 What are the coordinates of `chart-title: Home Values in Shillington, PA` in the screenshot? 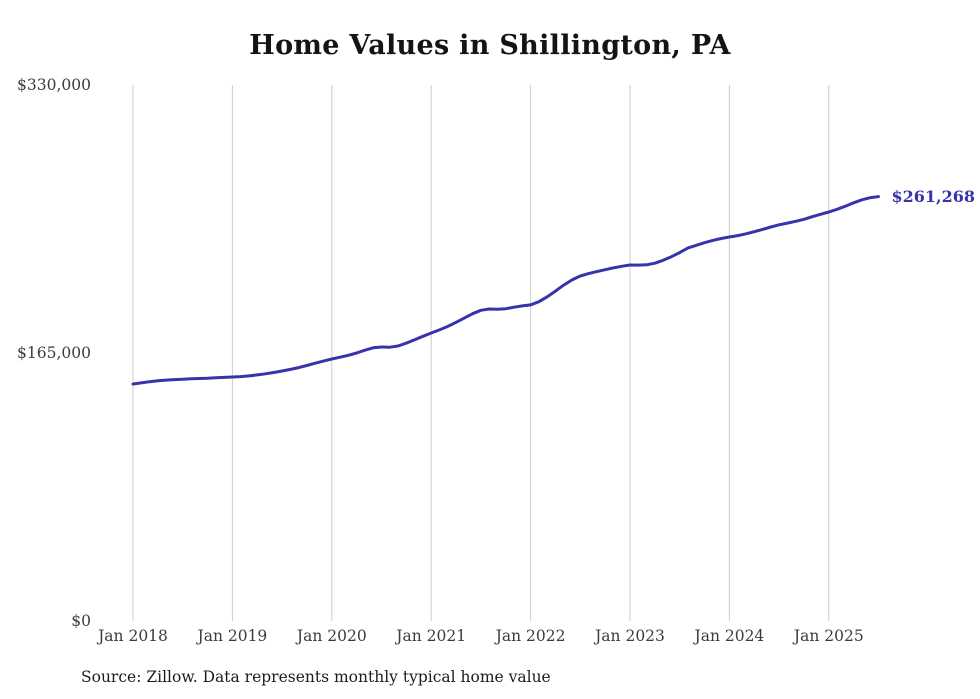 It's located at (490, 45).